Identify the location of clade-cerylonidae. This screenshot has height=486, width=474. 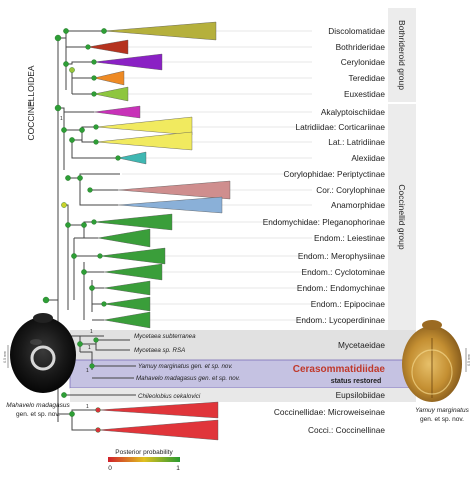
(128, 62).